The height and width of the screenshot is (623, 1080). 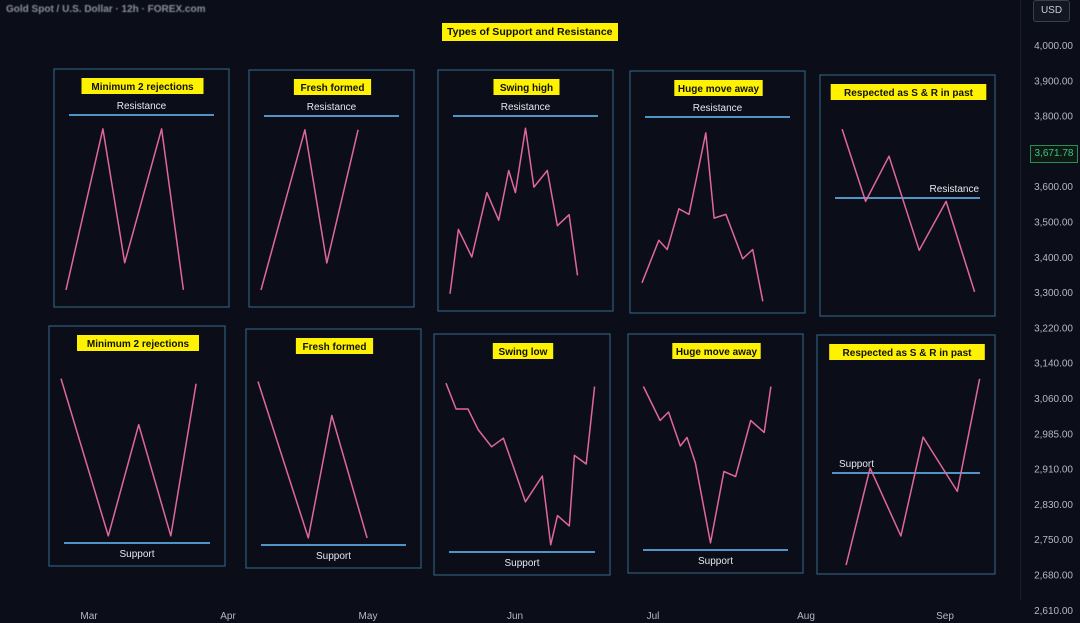 I want to click on panel-3-price-path, so click(x=514, y=210).